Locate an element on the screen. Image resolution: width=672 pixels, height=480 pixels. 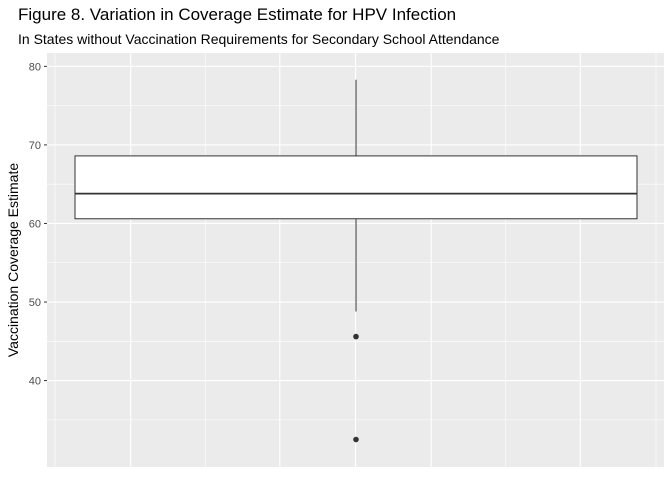
y-tick-label: 70 is located at coordinates (35, 146).